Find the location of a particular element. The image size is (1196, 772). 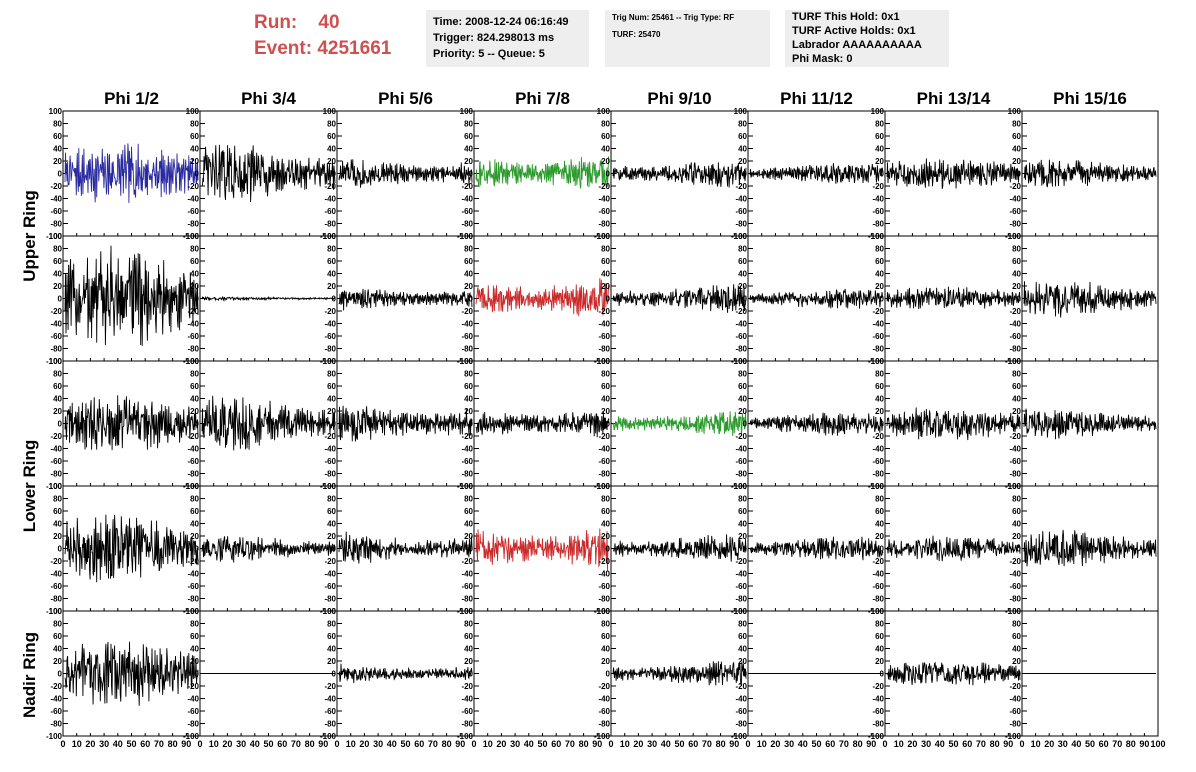

y-tick-label-r2-c6-6: -20 is located at coordinates (878, 436).